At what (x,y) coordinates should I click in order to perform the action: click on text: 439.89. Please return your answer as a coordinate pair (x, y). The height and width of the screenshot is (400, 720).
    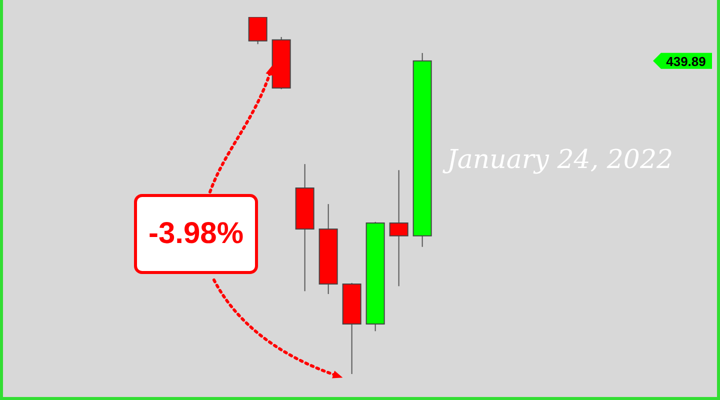
    Looking at the image, I should click on (686, 61).